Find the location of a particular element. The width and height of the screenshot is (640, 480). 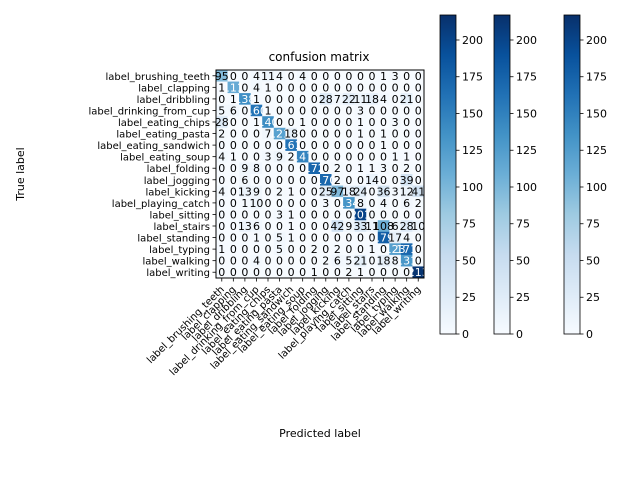

colorbar: 0 25 50 75 100 125 150 175 200 is located at coordinates (515, 177).